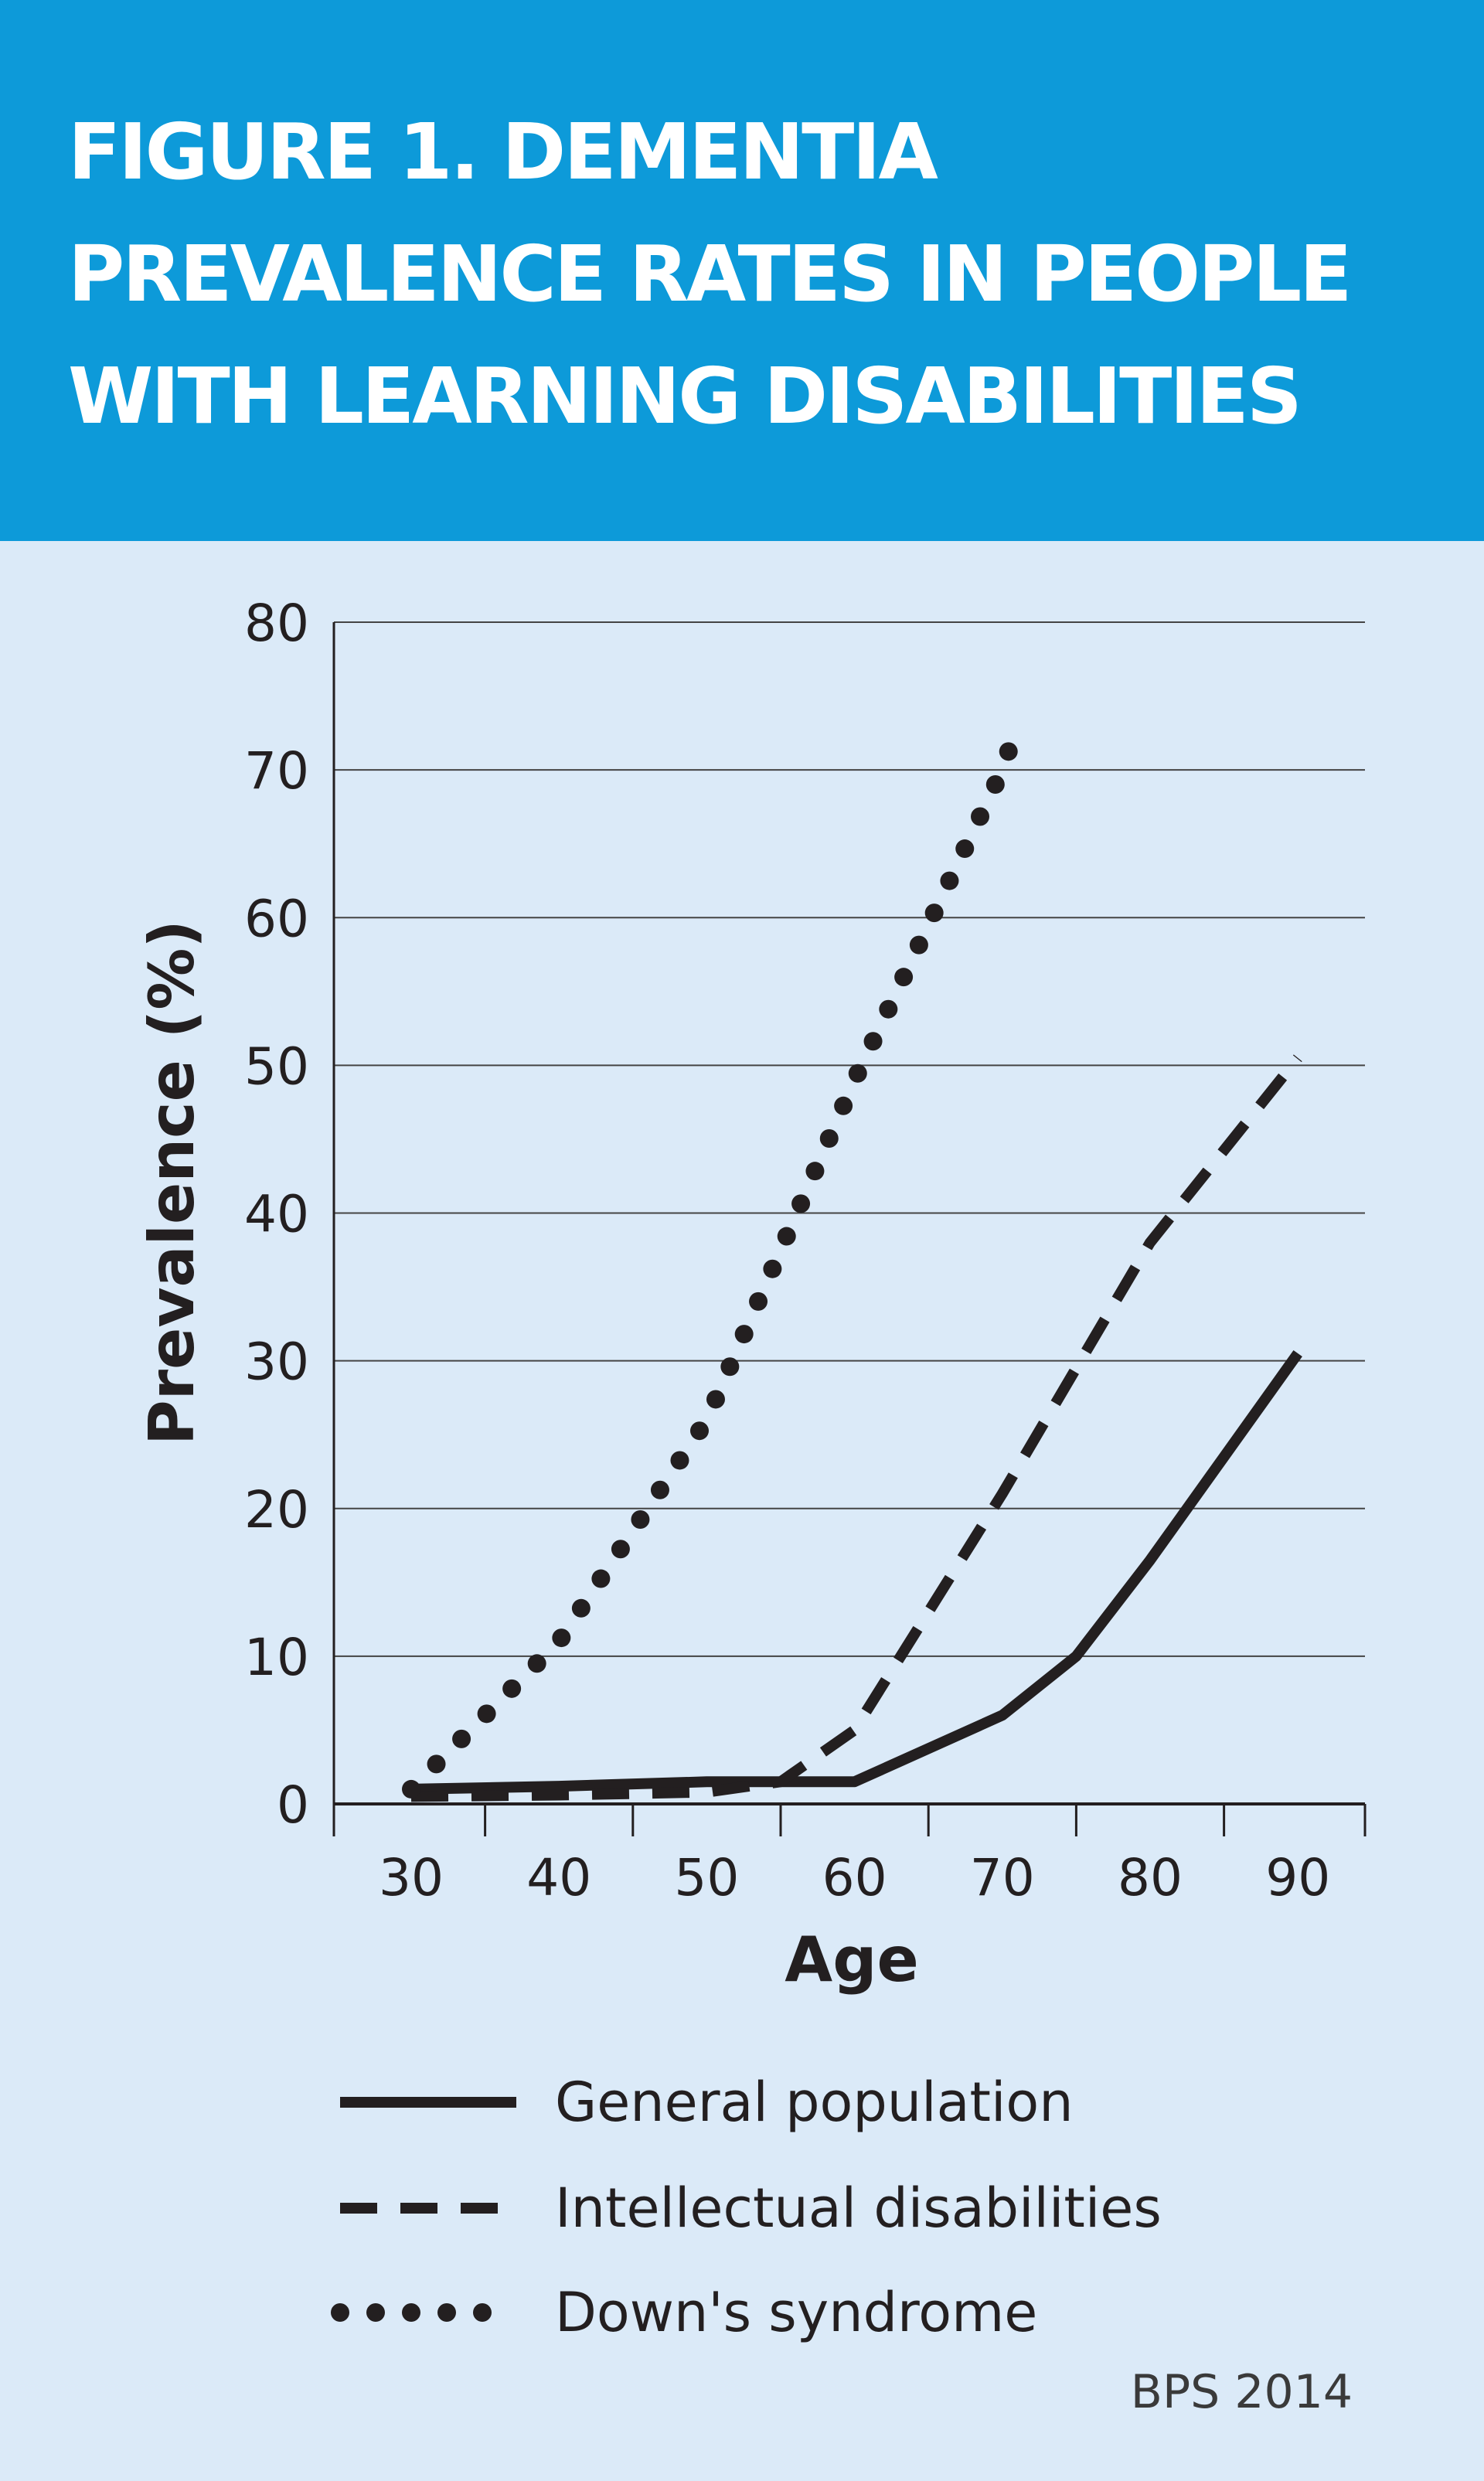 Image resolution: width=1484 pixels, height=2481 pixels. Describe the element at coordinates (854, 1878) in the screenshot. I see `x-tick-label-60: 60` at that location.